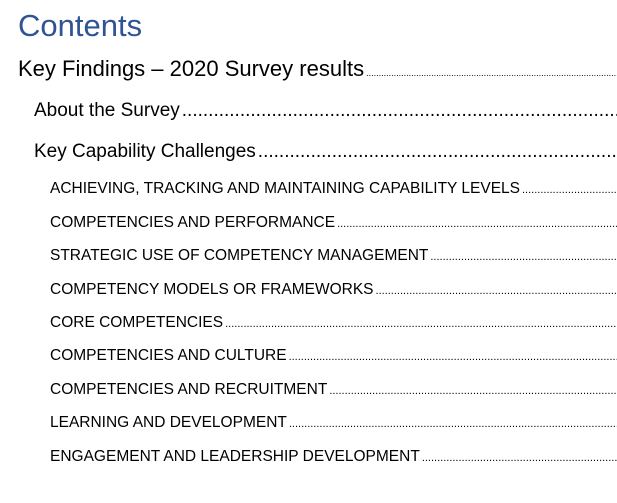 This screenshot has height=503, width=617. Describe the element at coordinates (235, 456) in the screenshot. I see `toc-entry-label: ENGAGEMENT AND LEADERSHIP DEVELOPMENT` at that location.